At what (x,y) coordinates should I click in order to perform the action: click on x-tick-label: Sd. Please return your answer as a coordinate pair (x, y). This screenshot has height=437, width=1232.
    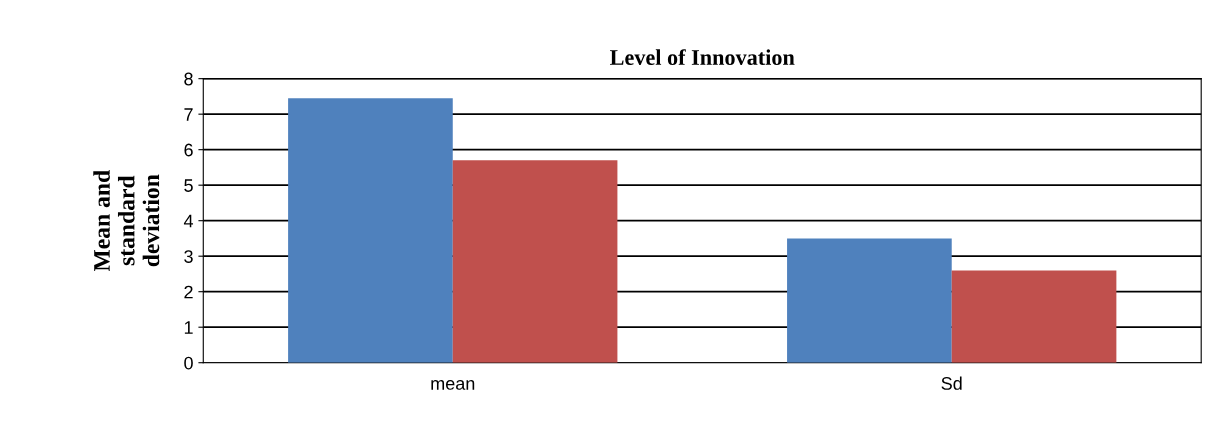
    Looking at the image, I should click on (951, 383).